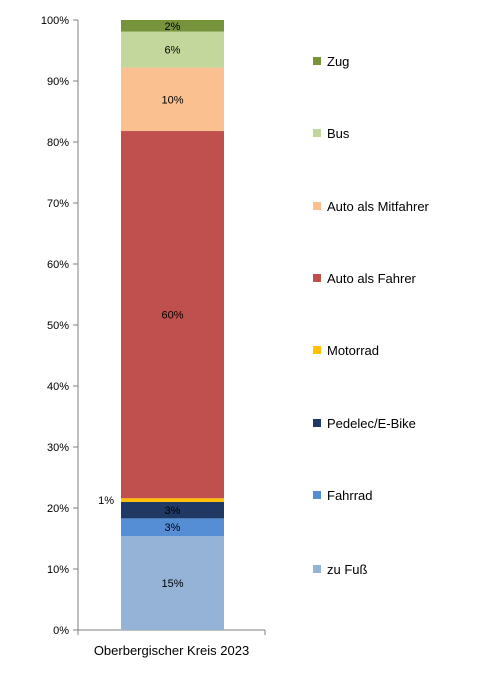 This screenshot has width=500, height=676. I want to click on legend-label: Auto als Mitfahrer, so click(378, 206).